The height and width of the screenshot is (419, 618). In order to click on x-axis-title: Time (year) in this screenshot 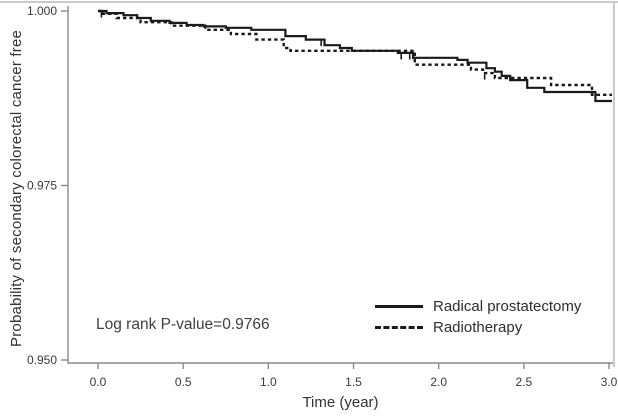, I will do `click(340, 402)`.